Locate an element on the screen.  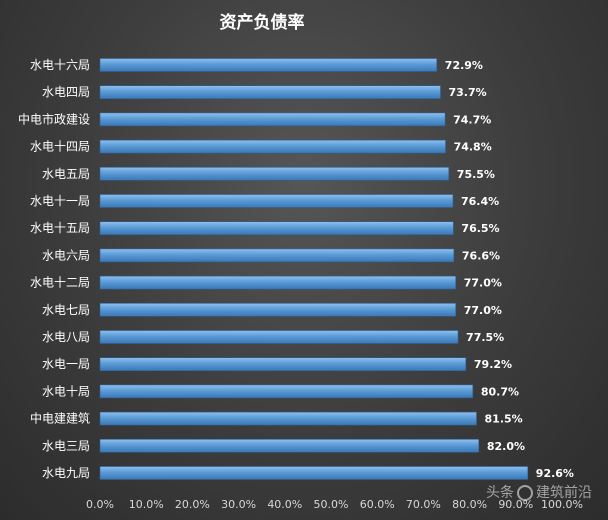
category-label: 水电十一局 is located at coordinates (60, 201).